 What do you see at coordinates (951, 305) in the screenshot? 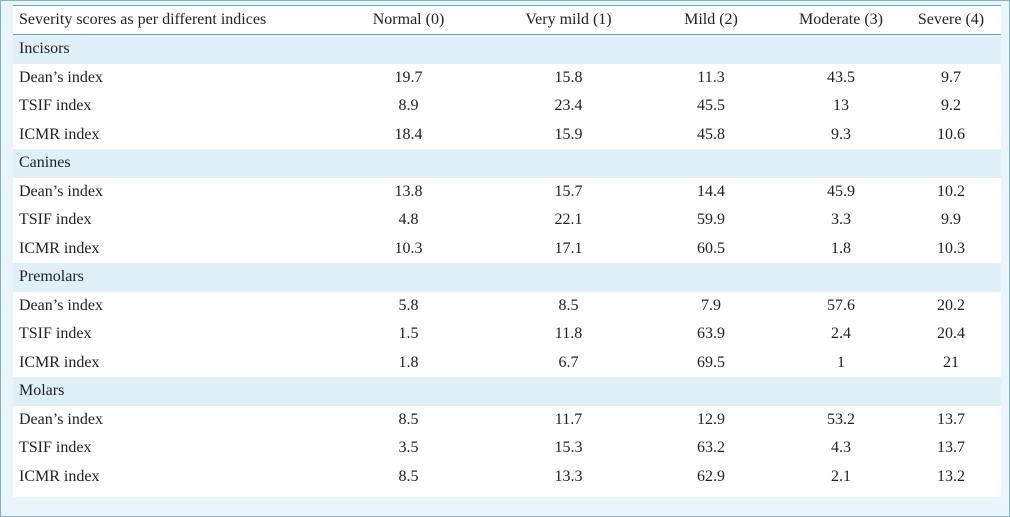
I see `value-cell: 20.2` at bounding box center [951, 305].